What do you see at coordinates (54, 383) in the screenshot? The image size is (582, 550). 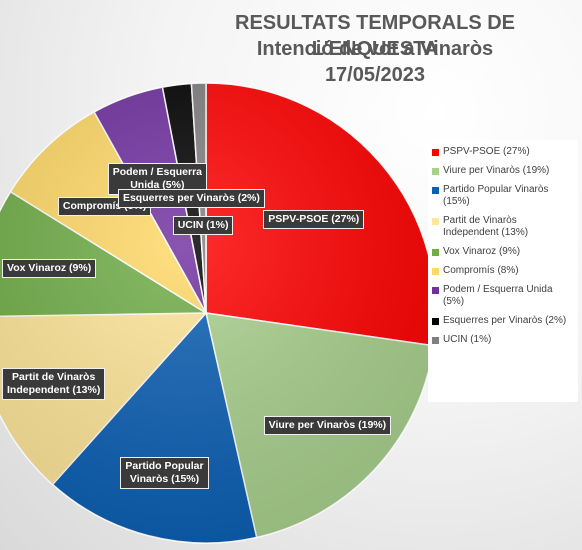 I see `data-label-partit-de-vinaros-independent: Partit de Vinaròs Independent (13%)` at bounding box center [54, 383].